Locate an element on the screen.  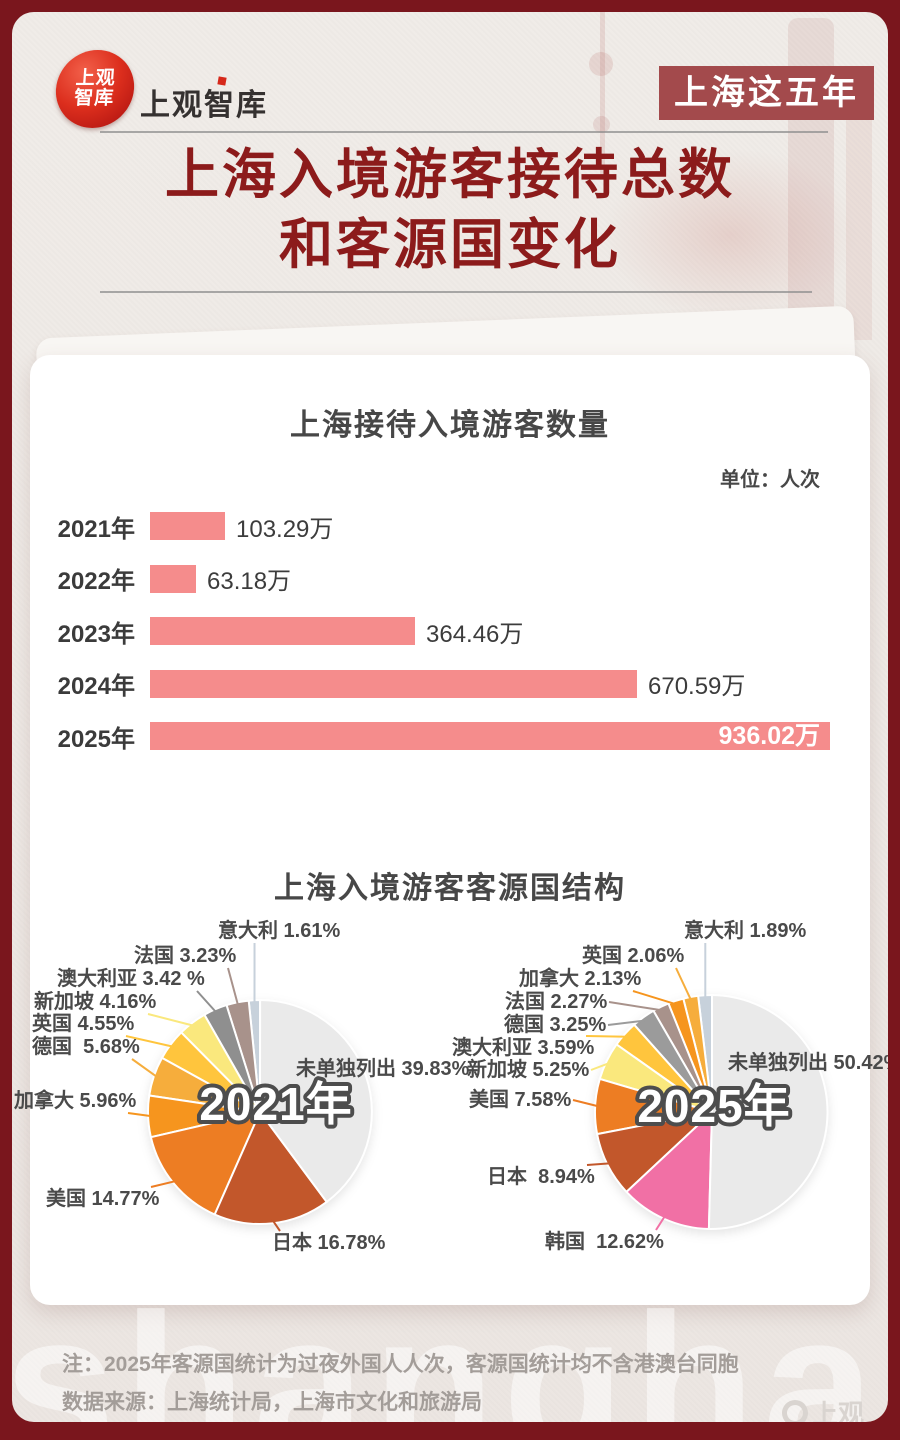
pie-label-韩国: 韩国 12.62% is located at coordinates (604, 1242).